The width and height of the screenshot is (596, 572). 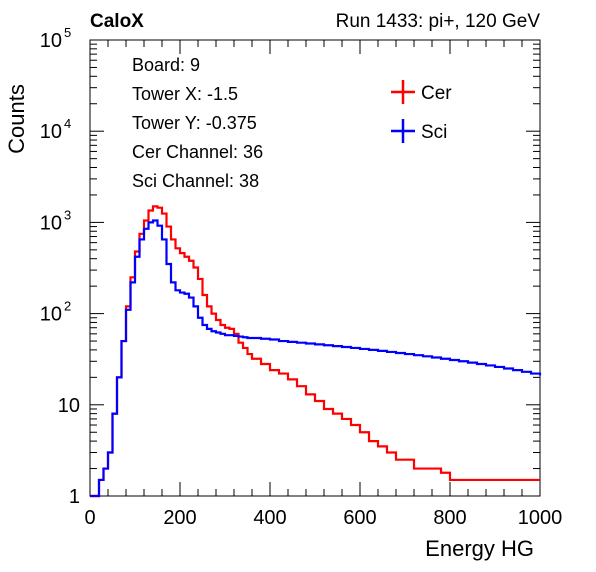 What do you see at coordinates (195, 181) in the screenshot?
I see `info-sci-channel: Sci Channel: 38` at bounding box center [195, 181].